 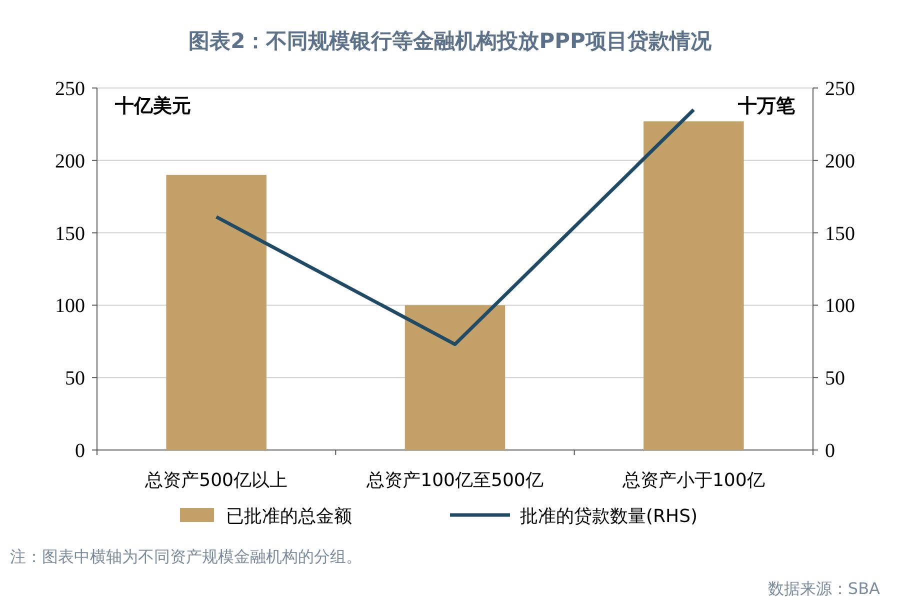 I want to click on y2-axis-title: 十万笔, so click(x=766, y=106).